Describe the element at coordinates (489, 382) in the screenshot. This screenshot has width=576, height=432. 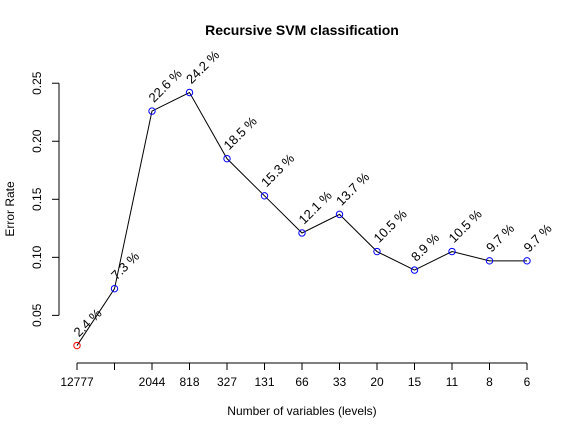
I see `x-tick-label: 8` at that location.